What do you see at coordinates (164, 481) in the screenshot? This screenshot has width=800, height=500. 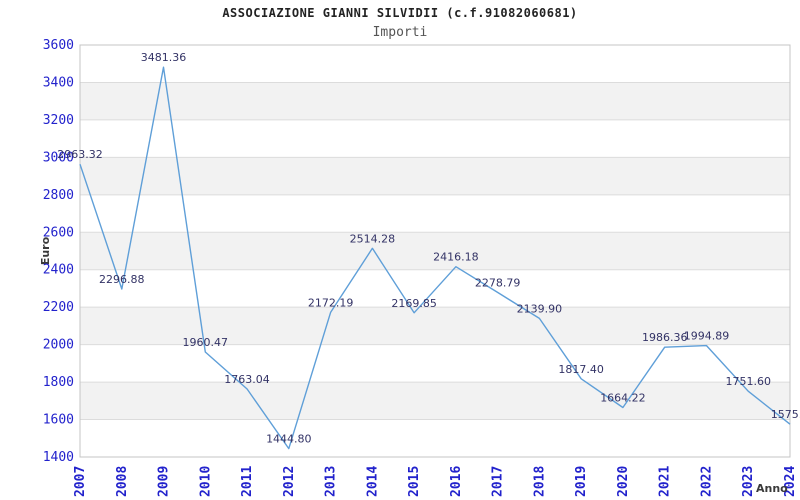 I see `x-tick-label: 2009` at bounding box center [164, 481].